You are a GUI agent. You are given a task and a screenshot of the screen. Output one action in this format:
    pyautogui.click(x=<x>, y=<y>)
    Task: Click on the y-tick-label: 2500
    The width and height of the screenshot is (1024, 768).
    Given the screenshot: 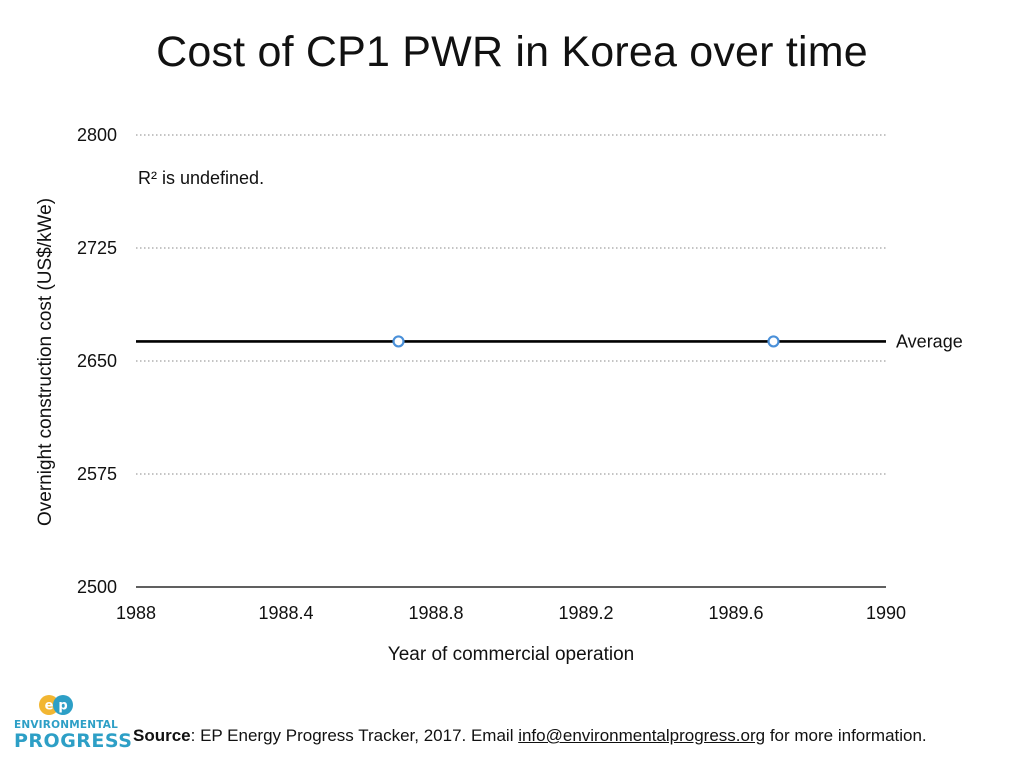 What is the action you would take?
    pyautogui.click(x=97, y=587)
    